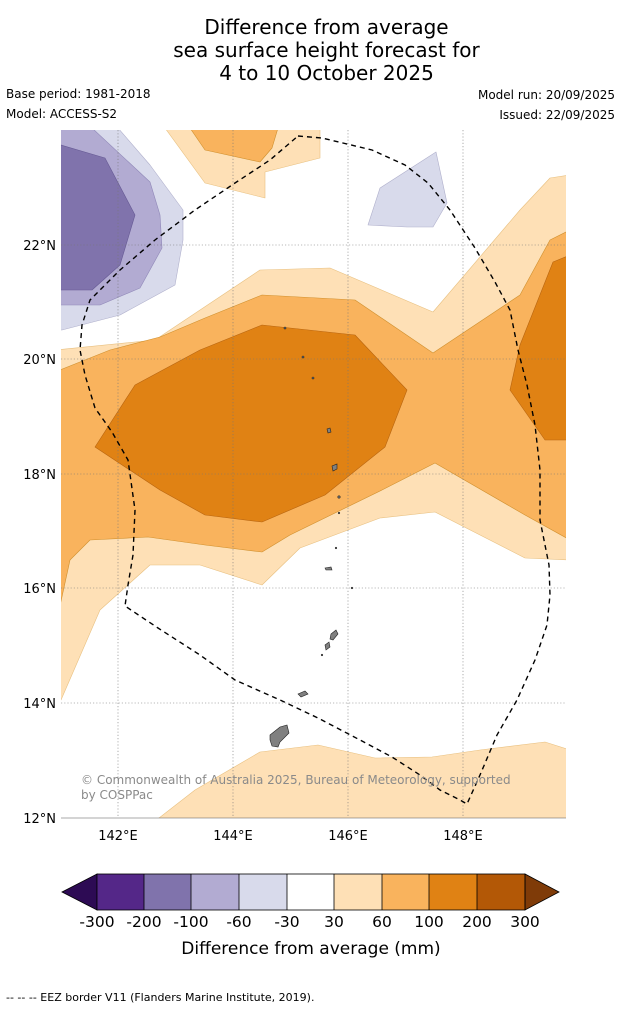  Describe the element at coordinates (279, 736) in the screenshot. I see `island-guam` at that location.